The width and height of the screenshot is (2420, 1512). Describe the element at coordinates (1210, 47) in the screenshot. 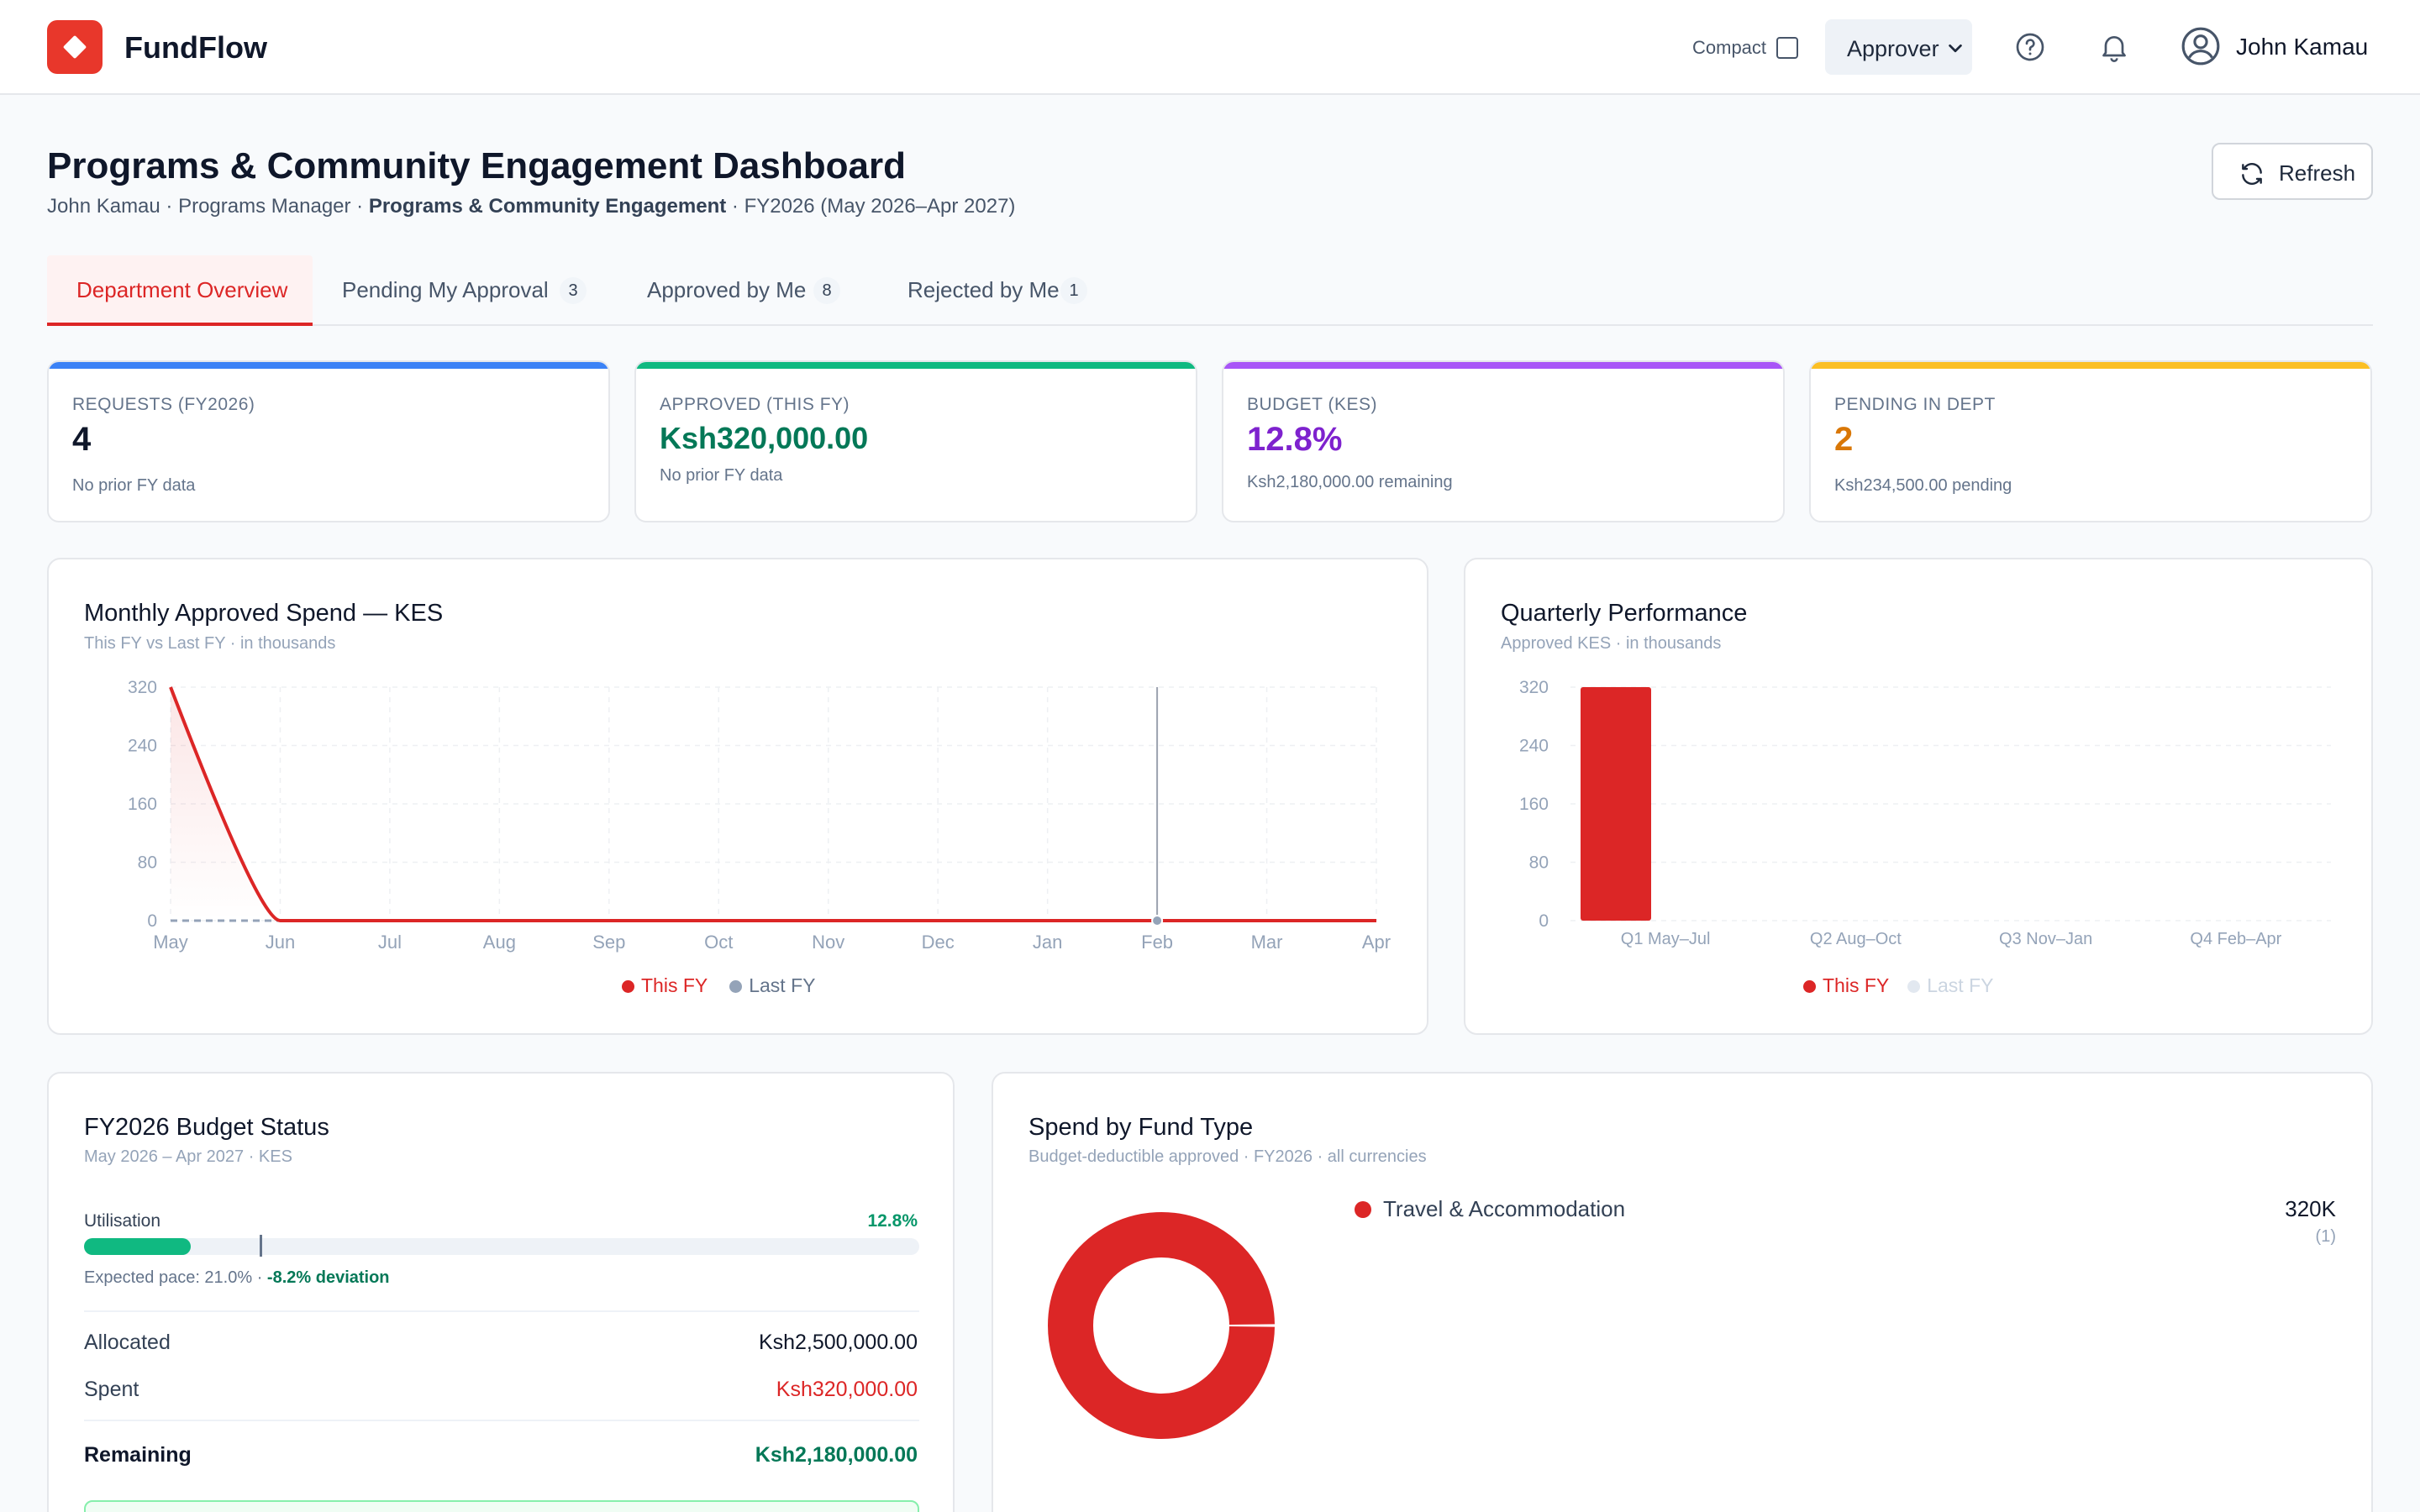

I see `top-bar: FundFlow Compact Approver John Kamau` at that location.